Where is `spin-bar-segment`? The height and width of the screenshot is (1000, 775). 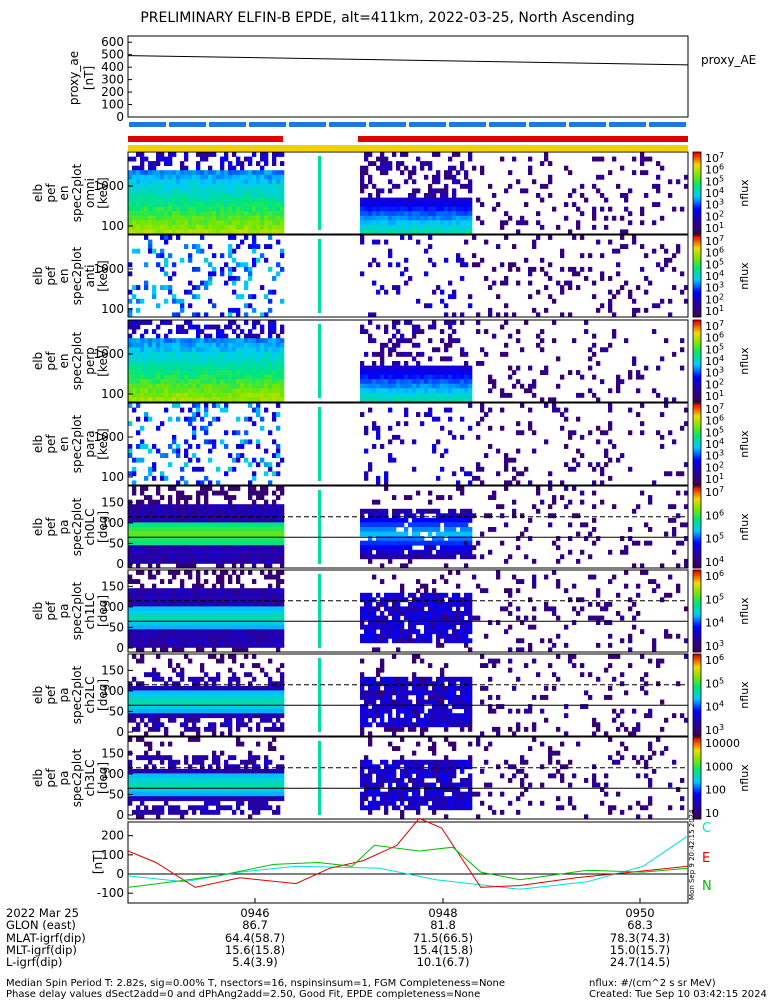
spin-bar-segment is located at coordinates (267, 124).